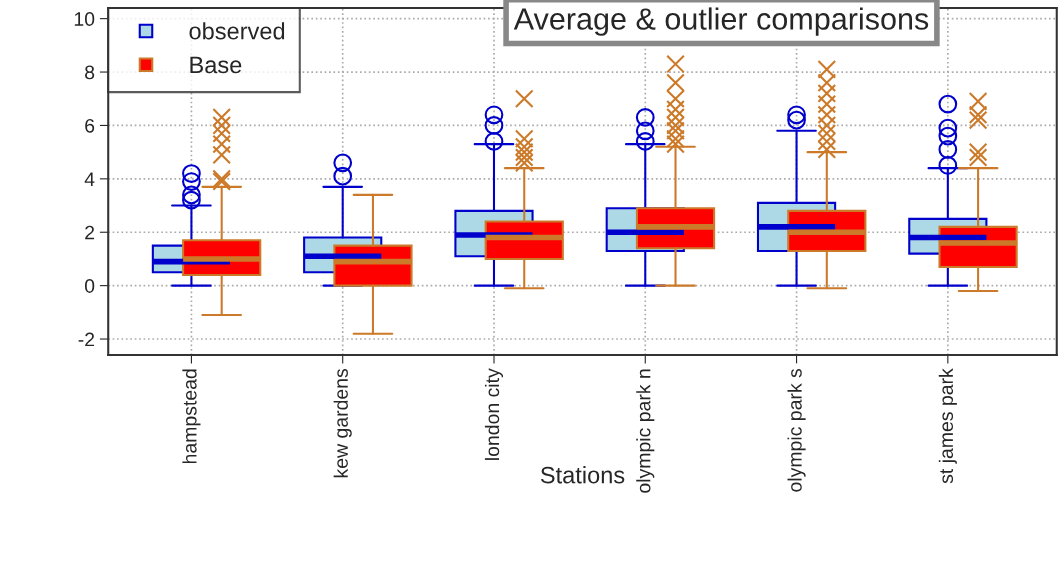 This screenshot has width=1061, height=569. What do you see at coordinates (89, 286) in the screenshot?
I see `y-tick-label: 0` at bounding box center [89, 286].